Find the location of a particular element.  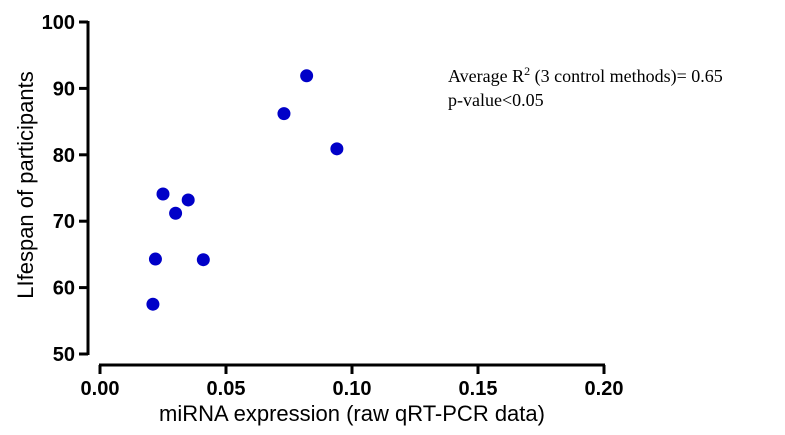

x-axis-ticks: 0.00 0.05 0.10 0.15 0.20 is located at coordinates (352, 382).